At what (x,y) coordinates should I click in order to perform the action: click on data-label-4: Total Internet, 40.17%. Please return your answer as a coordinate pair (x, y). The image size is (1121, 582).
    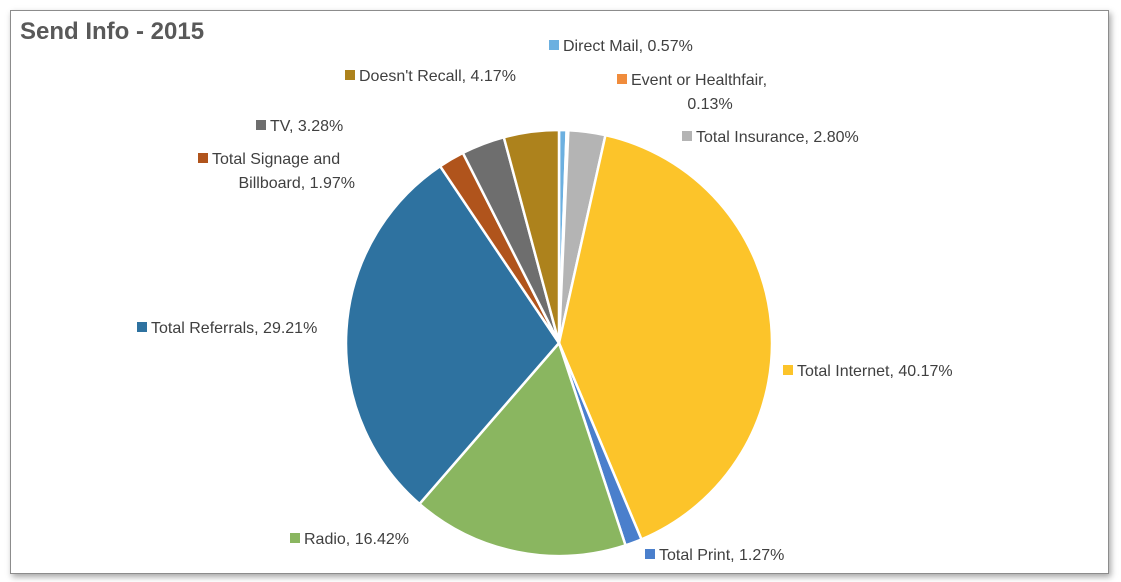
    Looking at the image, I should click on (875, 371).